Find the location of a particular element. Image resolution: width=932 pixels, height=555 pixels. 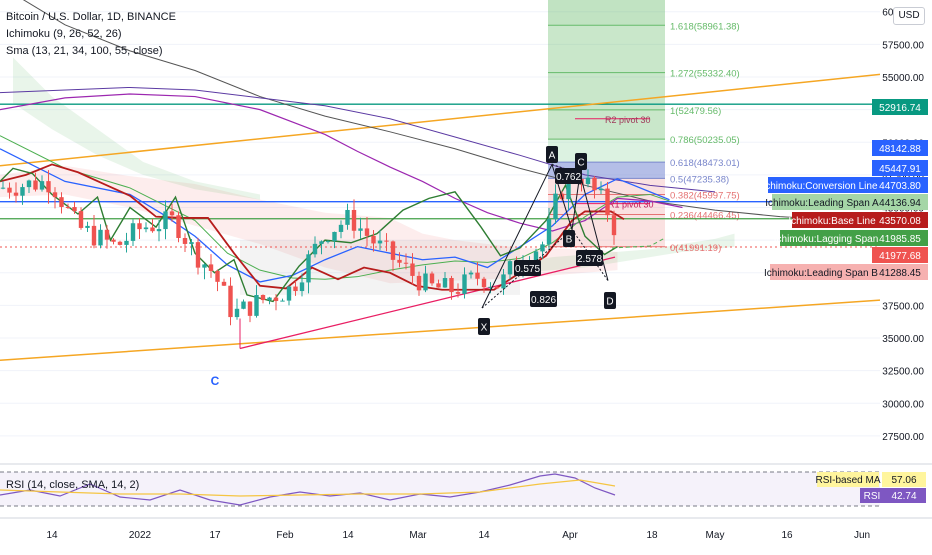

fib-level-label: 1.272(55332.40) is located at coordinates (705, 74).